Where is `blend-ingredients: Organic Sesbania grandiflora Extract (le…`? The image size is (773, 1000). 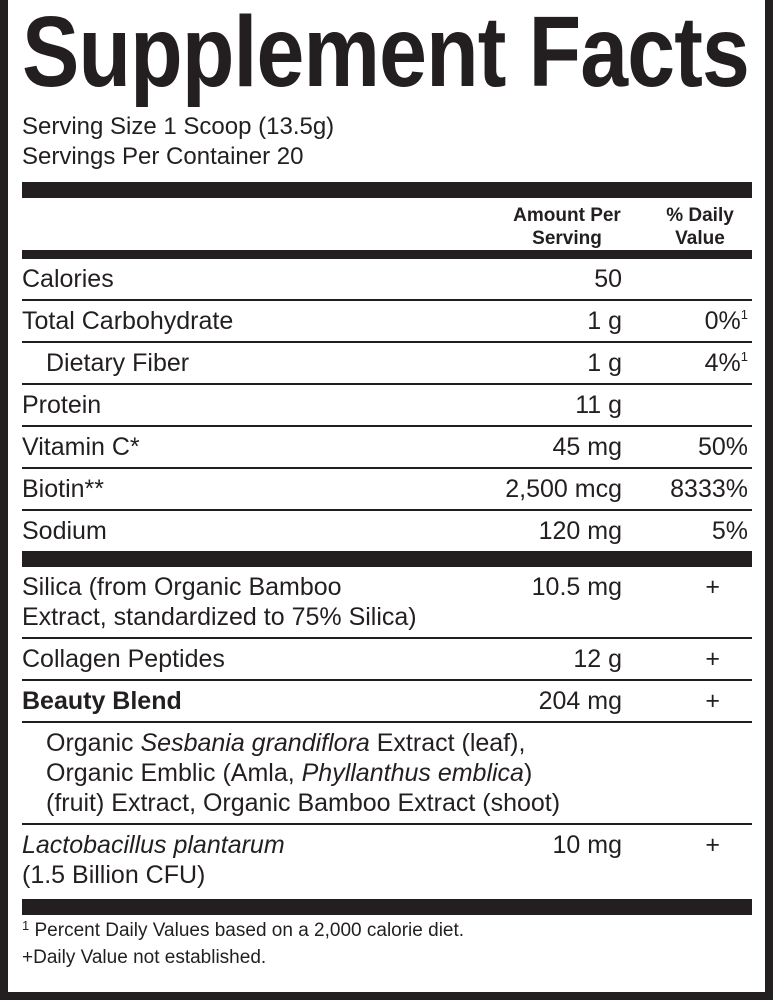
blend-ingredients: Organic Sesbania grandiflora Extract (le… is located at coordinates (387, 774).